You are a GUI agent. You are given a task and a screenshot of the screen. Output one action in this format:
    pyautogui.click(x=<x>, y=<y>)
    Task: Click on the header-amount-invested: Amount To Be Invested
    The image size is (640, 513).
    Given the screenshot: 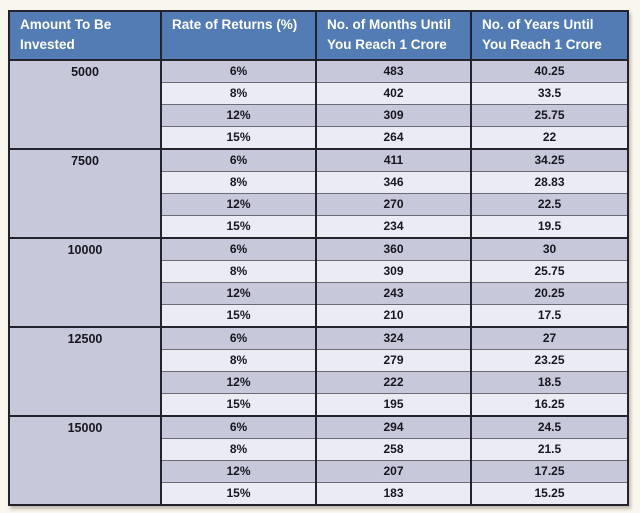 What is the action you would take?
    pyautogui.click(x=85, y=35)
    